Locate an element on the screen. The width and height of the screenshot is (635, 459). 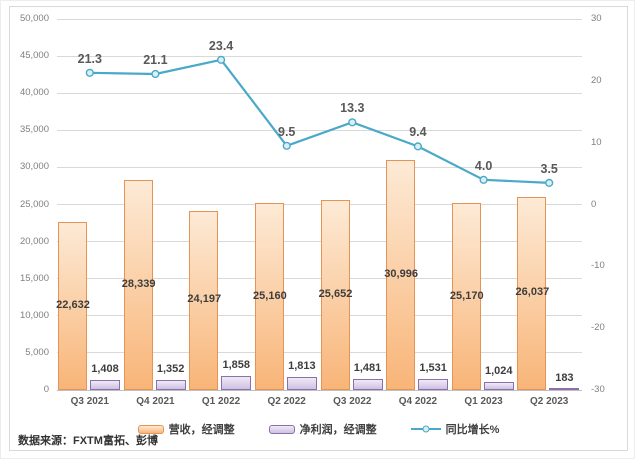
legend-label-net-profit: 净利润，经调整 is located at coordinates (338, 430).